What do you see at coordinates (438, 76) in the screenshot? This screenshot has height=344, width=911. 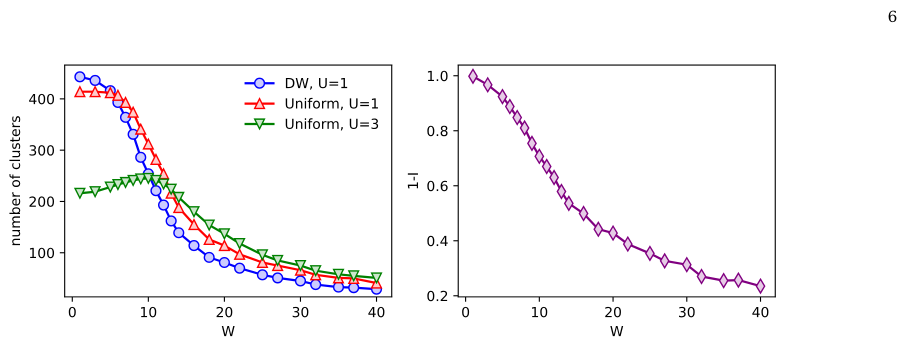 I see `y-tick-label: 1.0` at bounding box center [438, 76].